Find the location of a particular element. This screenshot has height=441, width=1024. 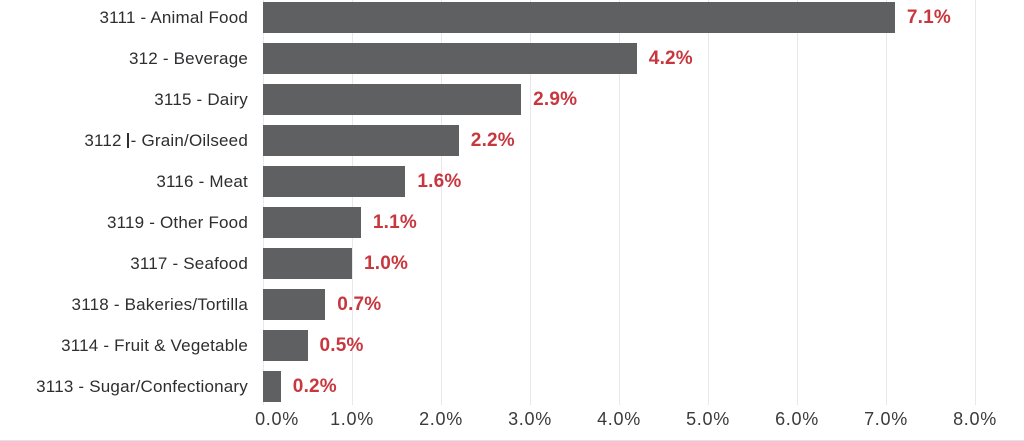

bar-track: 4.2% is located at coordinates (619, 58).